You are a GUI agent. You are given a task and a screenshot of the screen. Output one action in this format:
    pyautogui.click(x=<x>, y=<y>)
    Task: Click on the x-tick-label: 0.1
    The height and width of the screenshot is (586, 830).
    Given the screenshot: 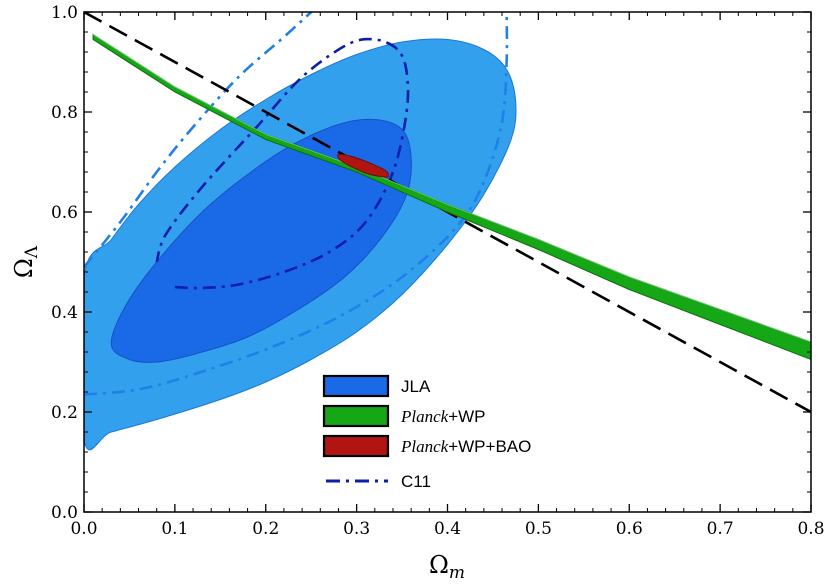 What is the action you would take?
    pyautogui.click(x=174, y=529)
    